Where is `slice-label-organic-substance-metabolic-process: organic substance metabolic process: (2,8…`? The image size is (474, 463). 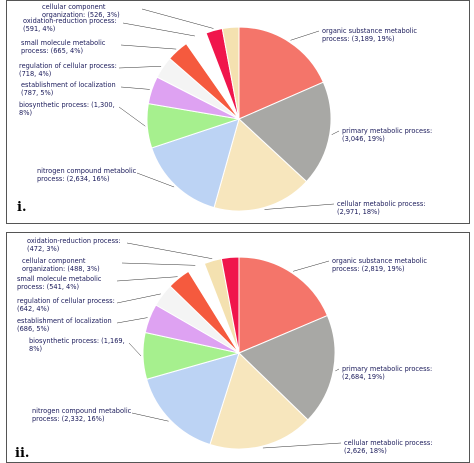 slice-label-organic-substance-metabolic-process: organic substance metabolic process: (2,8… is located at coordinates (379, 265).